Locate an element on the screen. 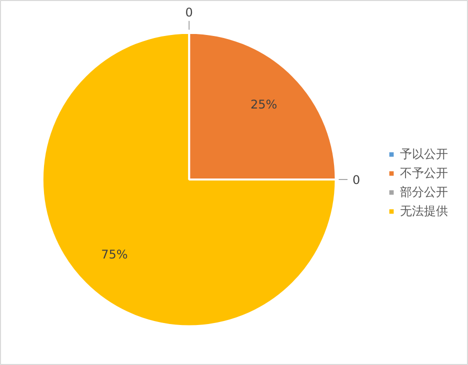 Image resolution: width=468 pixels, height=365 pixels. legend-label: 无法提供 is located at coordinates (424, 211).